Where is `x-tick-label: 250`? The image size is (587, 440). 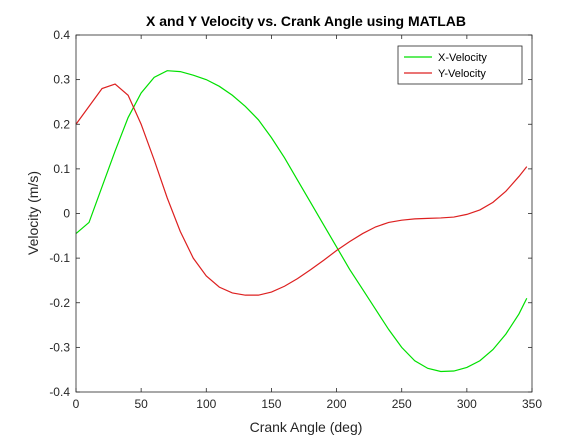
x-tick-label: 250 is located at coordinates (402, 404).